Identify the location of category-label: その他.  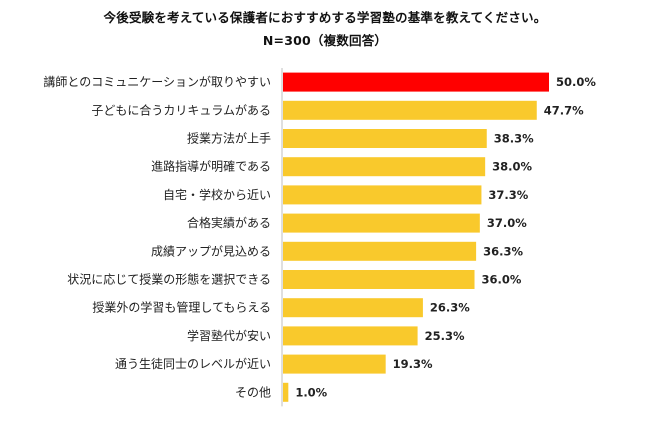
(253, 392).